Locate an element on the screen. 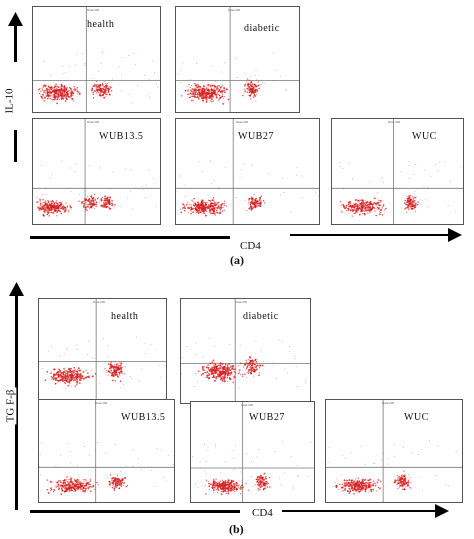 The width and height of the screenshot is (474, 539). x-axis-label-b: CD4 is located at coordinates (262, 513).